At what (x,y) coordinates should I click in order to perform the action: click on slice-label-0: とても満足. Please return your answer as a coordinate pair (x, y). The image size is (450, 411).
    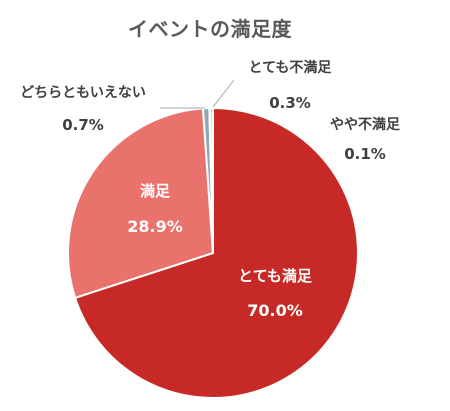
    Looking at the image, I should click on (275, 276).